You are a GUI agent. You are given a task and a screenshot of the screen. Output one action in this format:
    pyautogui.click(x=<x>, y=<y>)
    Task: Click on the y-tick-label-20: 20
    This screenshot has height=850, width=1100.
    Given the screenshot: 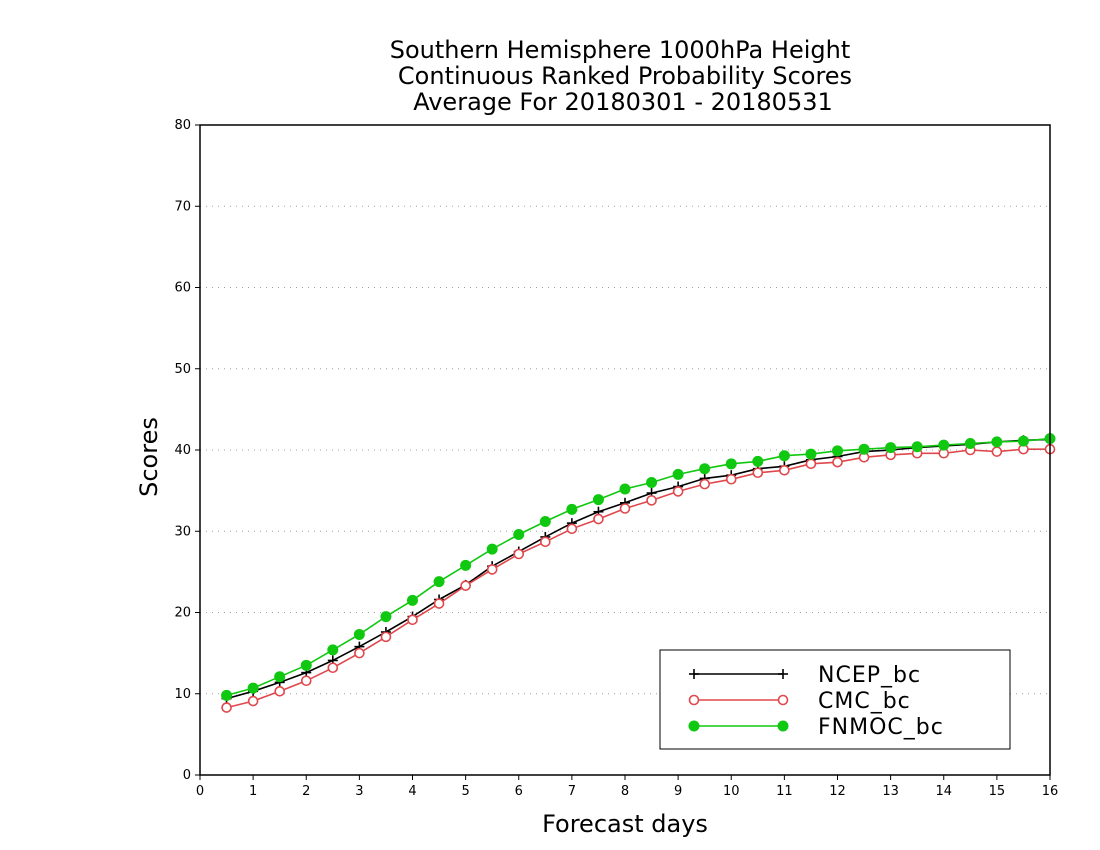 What is the action you would take?
    pyautogui.click(x=182, y=613)
    